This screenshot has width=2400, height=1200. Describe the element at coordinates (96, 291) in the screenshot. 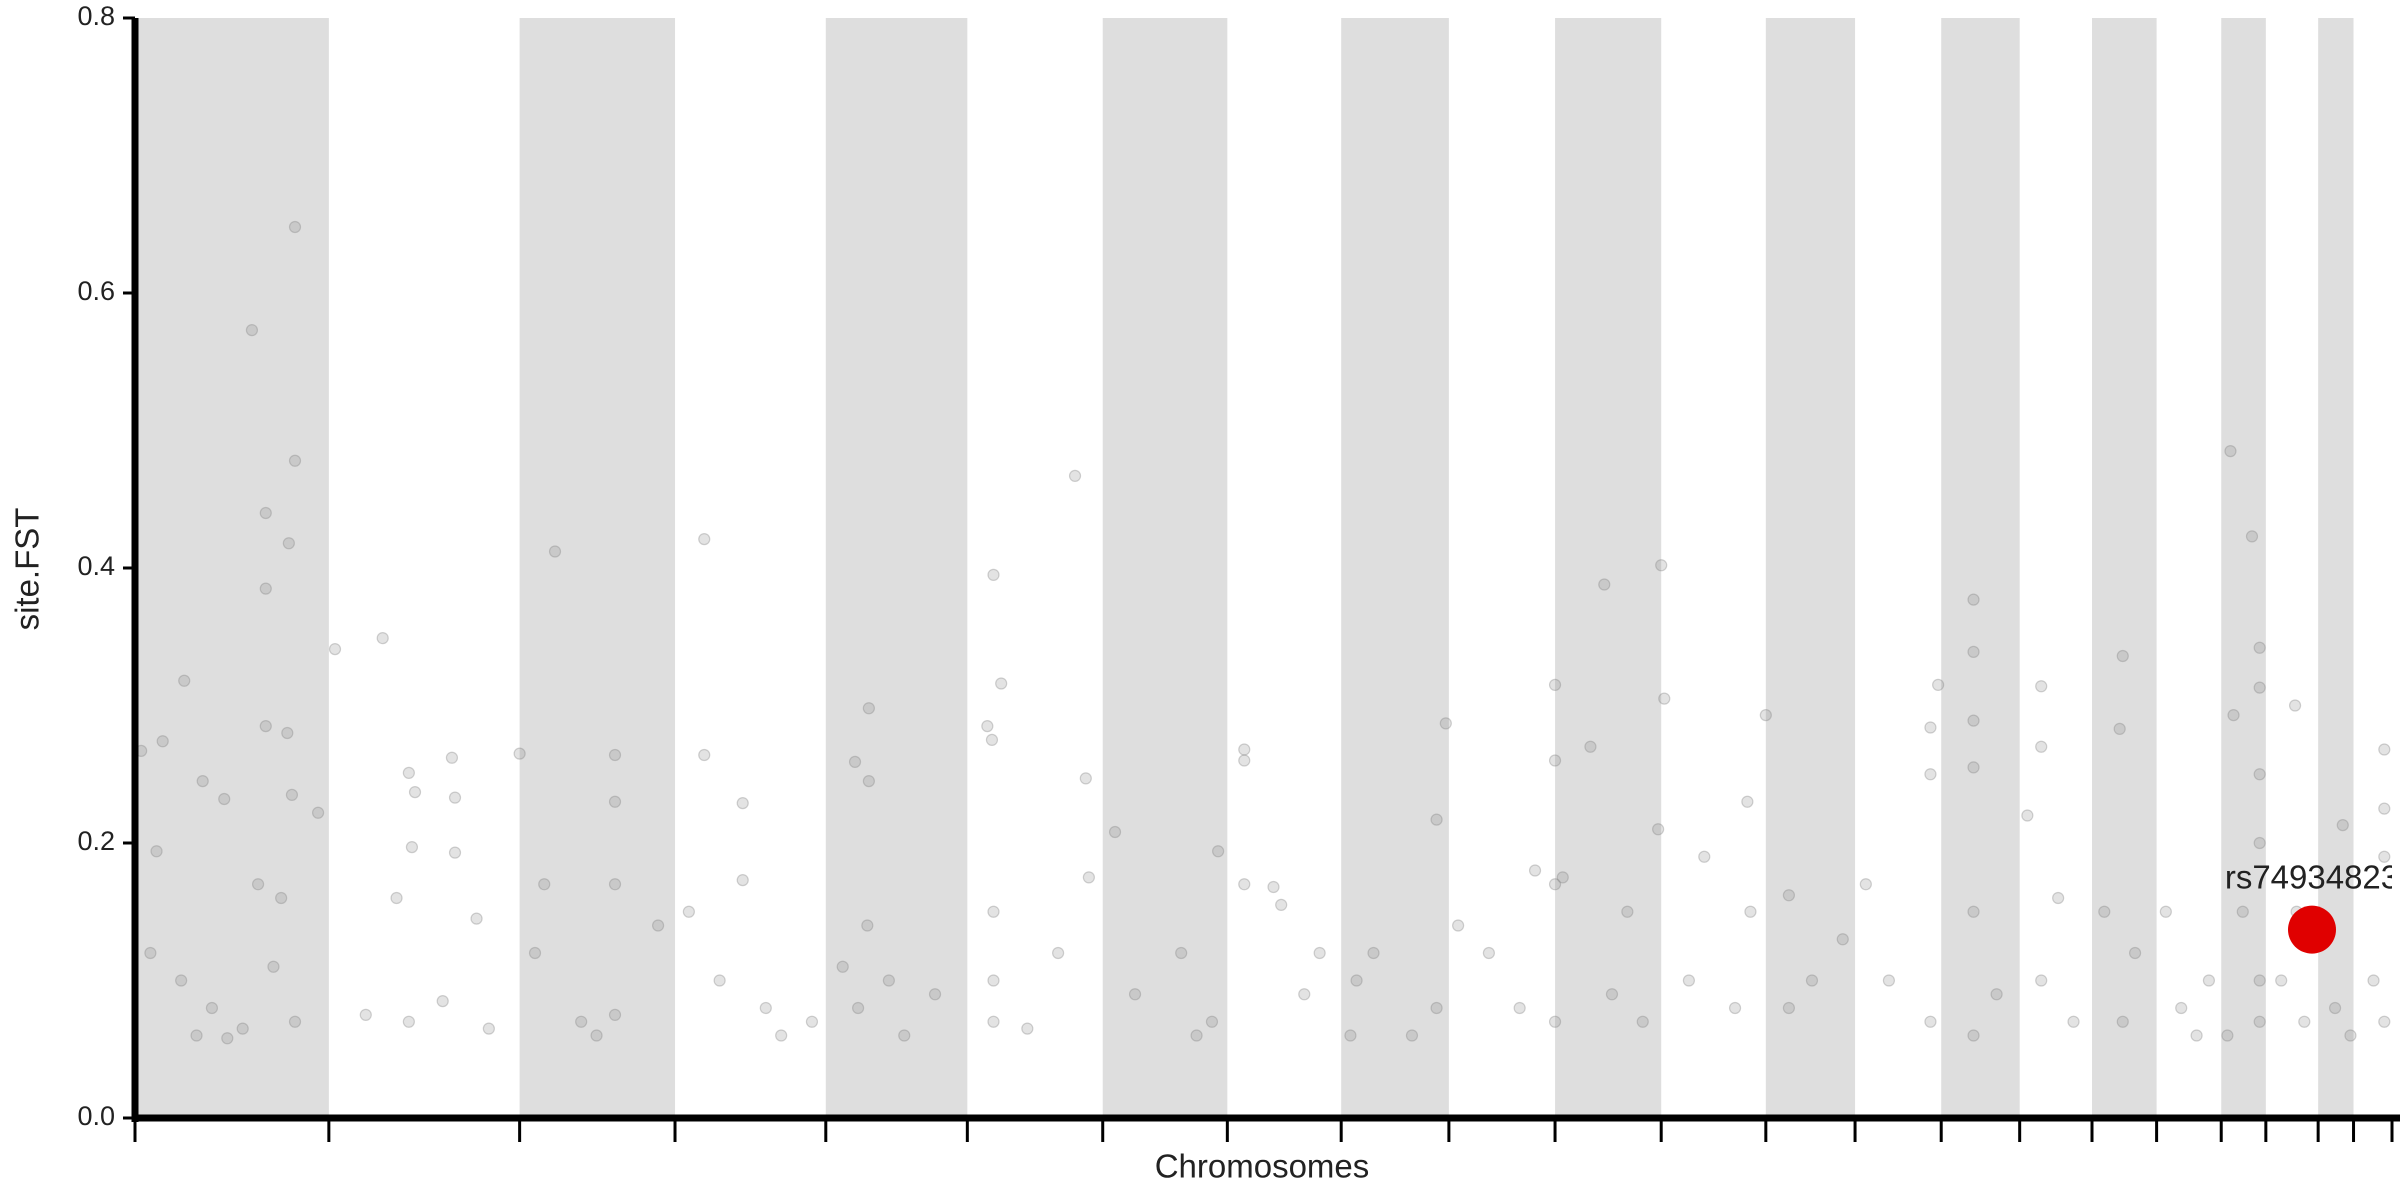

I see `y-tick-label: 0.6` at that location.